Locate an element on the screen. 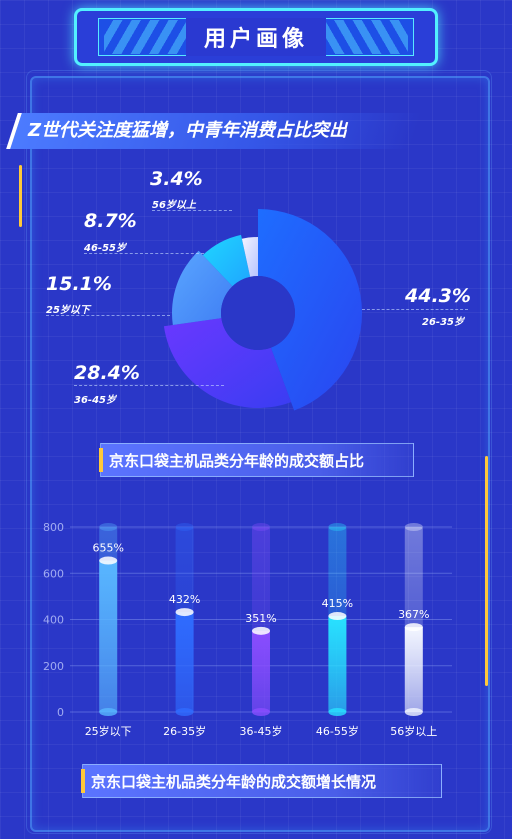 The image size is (512, 839). slice-age-26-35: 26-35岁 is located at coordinates (443, 322).